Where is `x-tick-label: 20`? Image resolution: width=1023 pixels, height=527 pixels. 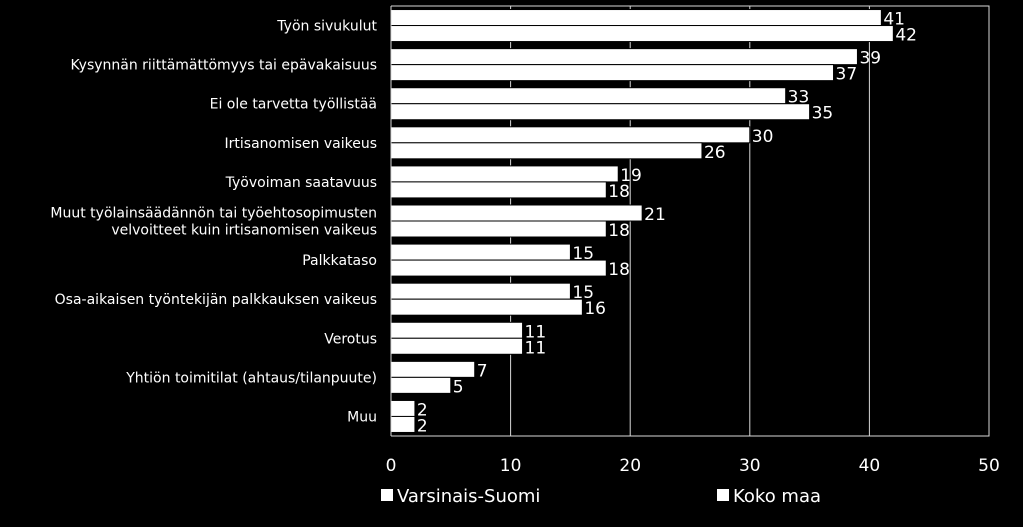
x-tick-label: 20 is located at coordinates (630, 466).